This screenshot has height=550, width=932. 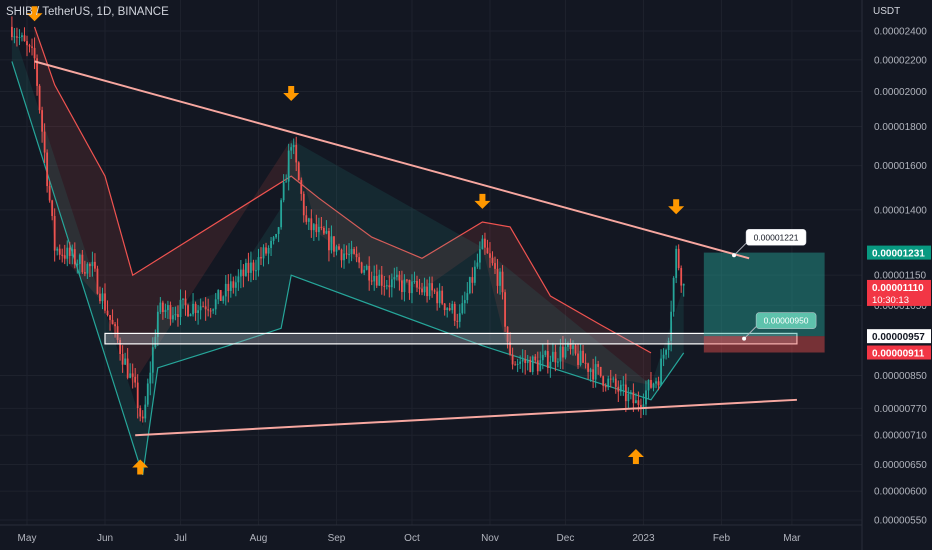 I want to click on y-tick-label: 0.00000650, so click(x=900, y=465).